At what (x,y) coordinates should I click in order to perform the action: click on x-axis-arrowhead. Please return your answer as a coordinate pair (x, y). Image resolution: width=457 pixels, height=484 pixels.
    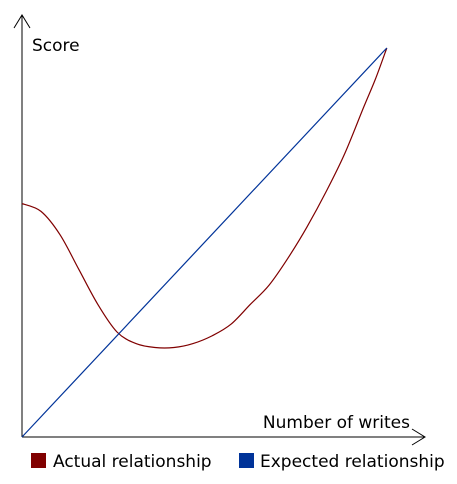
    Looking at the image, I should click on (418, 437).